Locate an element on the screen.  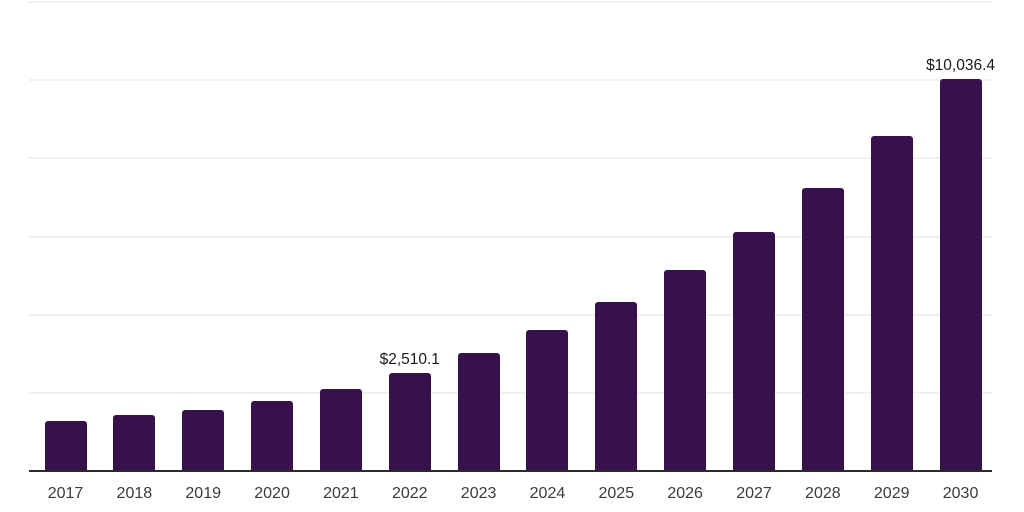
bar-2017 is located at coordinates (65, 445).